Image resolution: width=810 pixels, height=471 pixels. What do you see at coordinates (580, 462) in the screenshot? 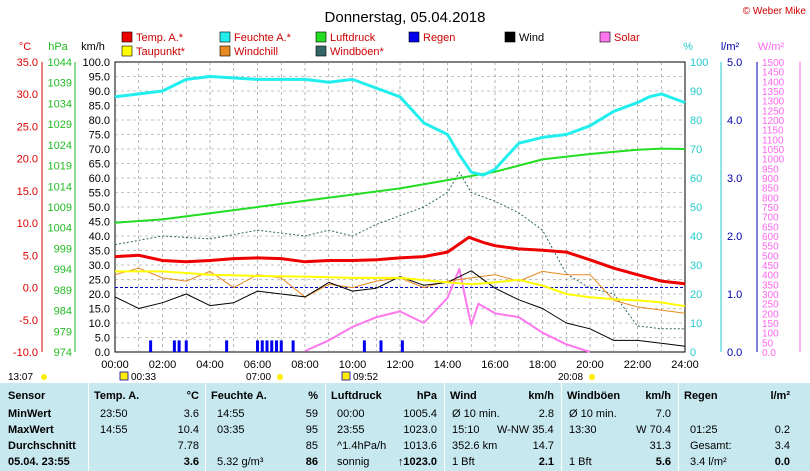
I see `table-cell: 1 Bft` at bounding box center [580, 462].